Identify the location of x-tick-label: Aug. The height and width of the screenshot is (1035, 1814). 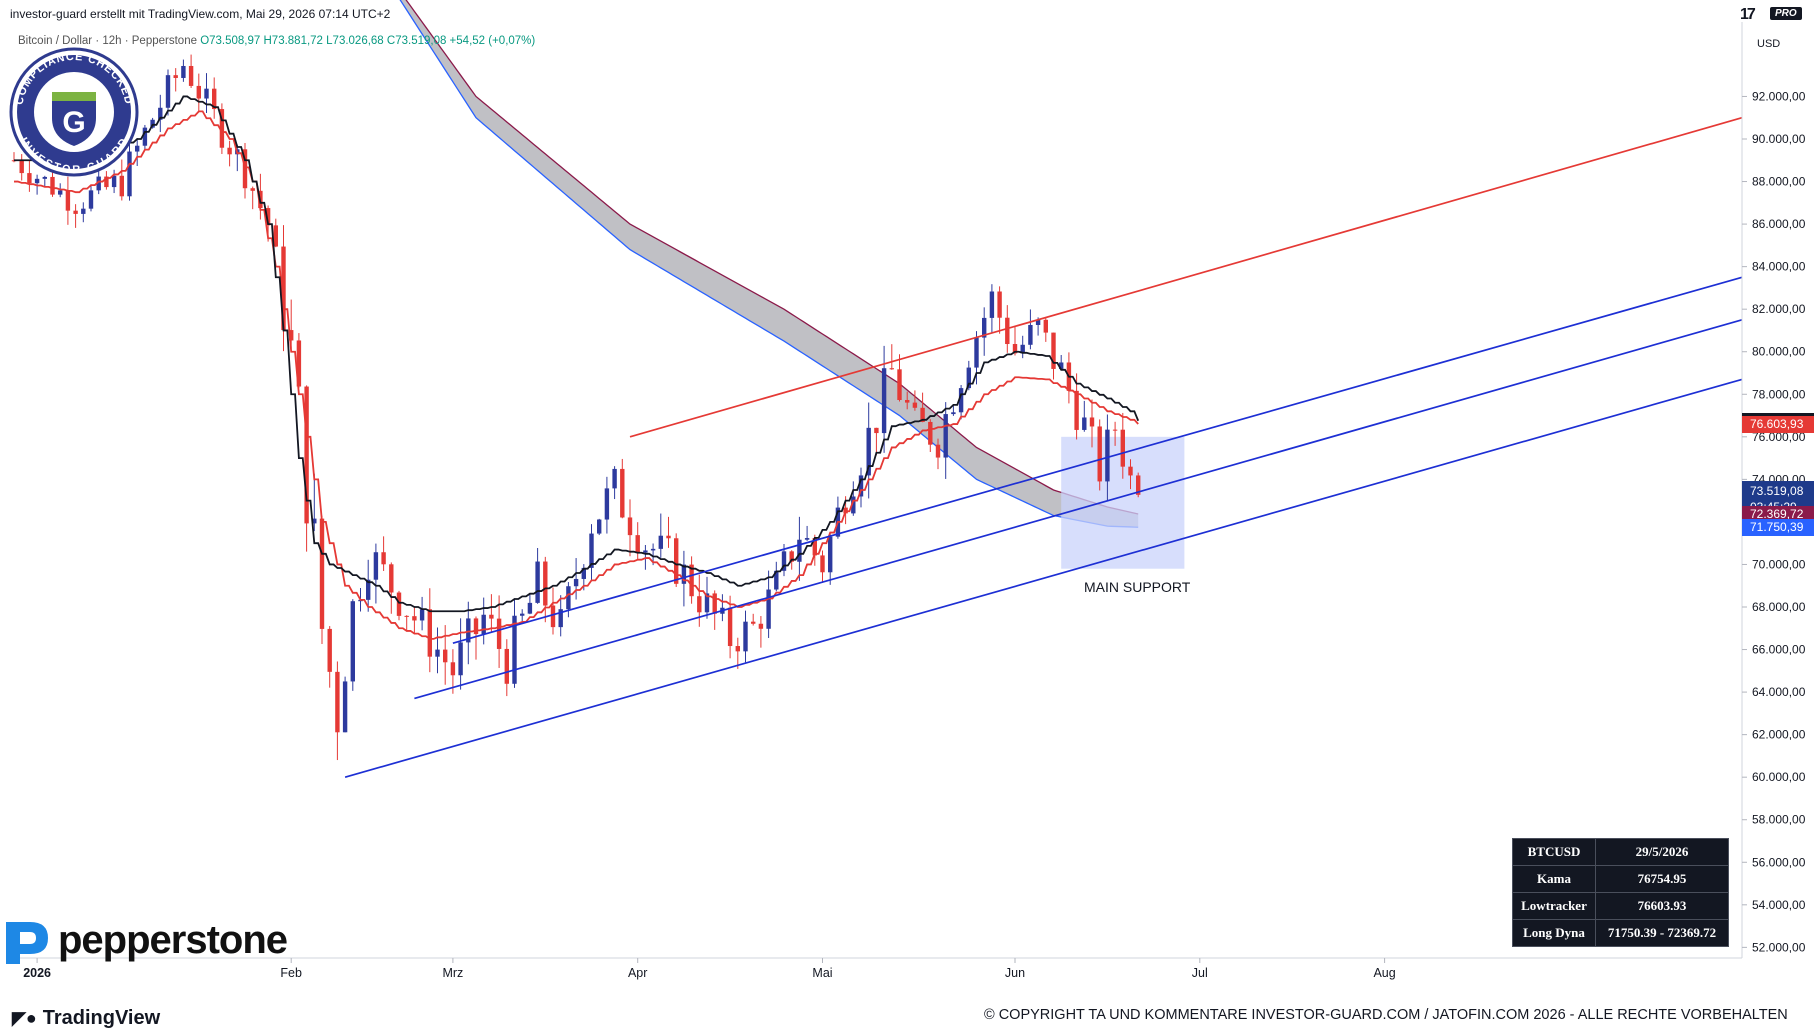
(1384, 973).